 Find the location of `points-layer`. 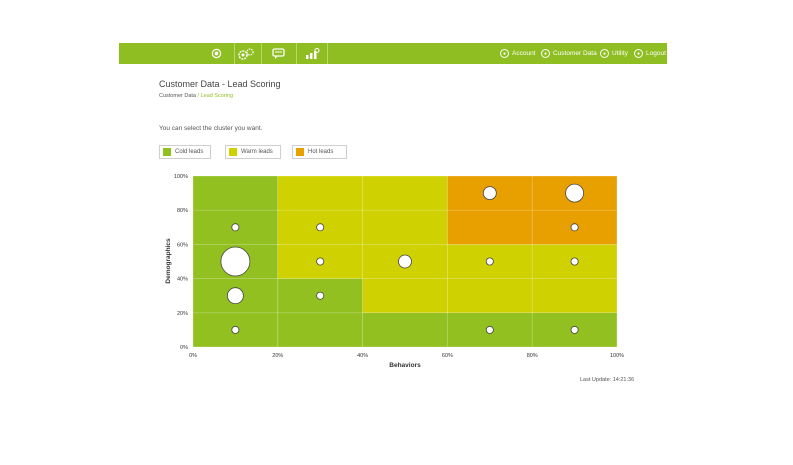

points-layer is located at coordinates (402, 258).